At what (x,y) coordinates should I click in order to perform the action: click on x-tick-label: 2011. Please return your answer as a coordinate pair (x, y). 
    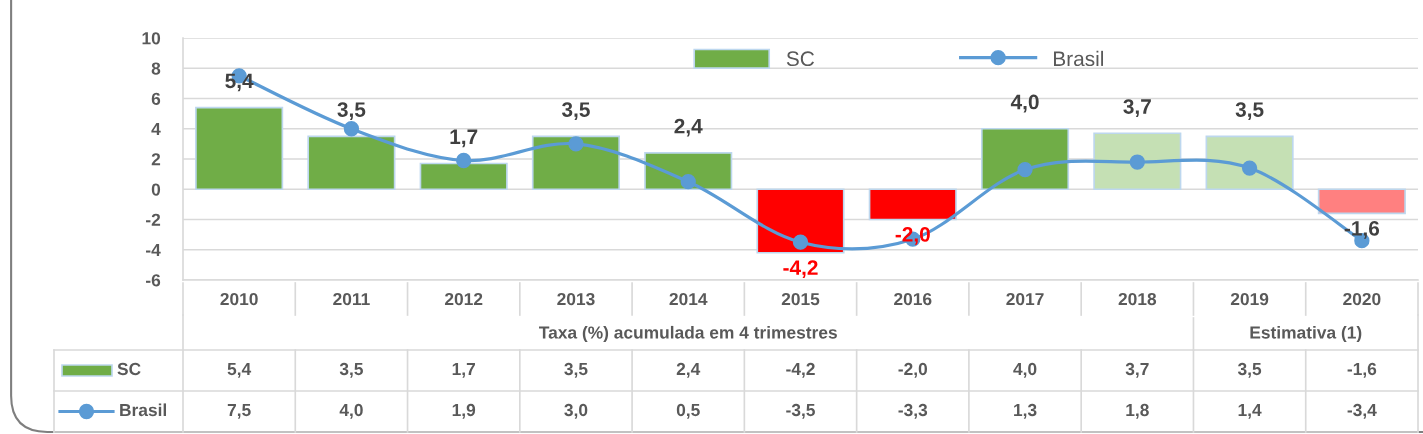
    Looking at the image, I should click on (351, 299).